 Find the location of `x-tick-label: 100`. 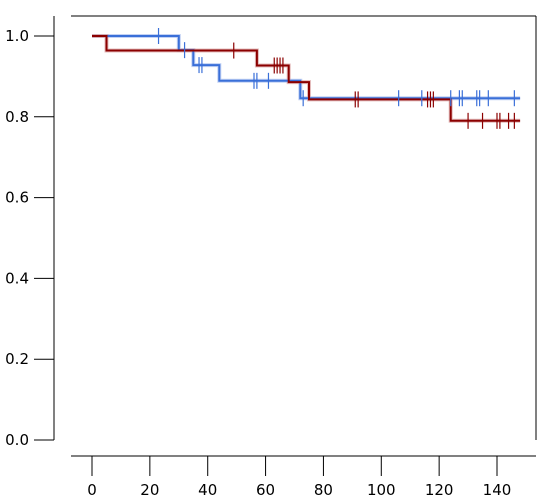

x-tick-label: 100 is located at coordinates (381, 490).